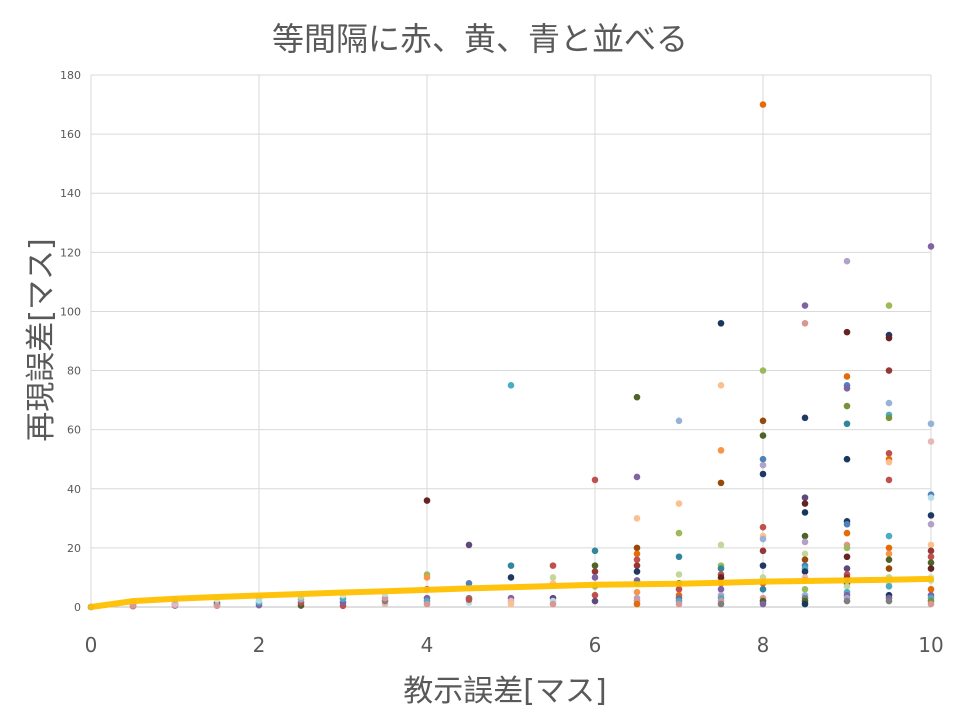  What do you see at coordinates (70, 193) in the screenshot?
I see `y-tick-label: 140` at bounding box center [70, 193].